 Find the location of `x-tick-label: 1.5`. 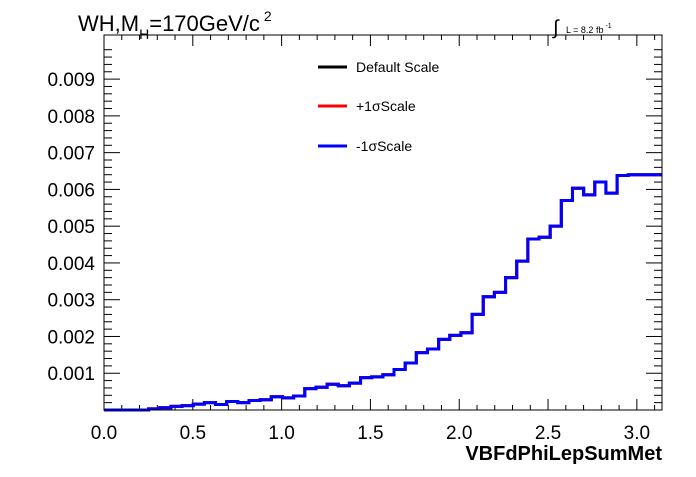

x-tick-label: 1.5 is located at coordinates (370, 433).